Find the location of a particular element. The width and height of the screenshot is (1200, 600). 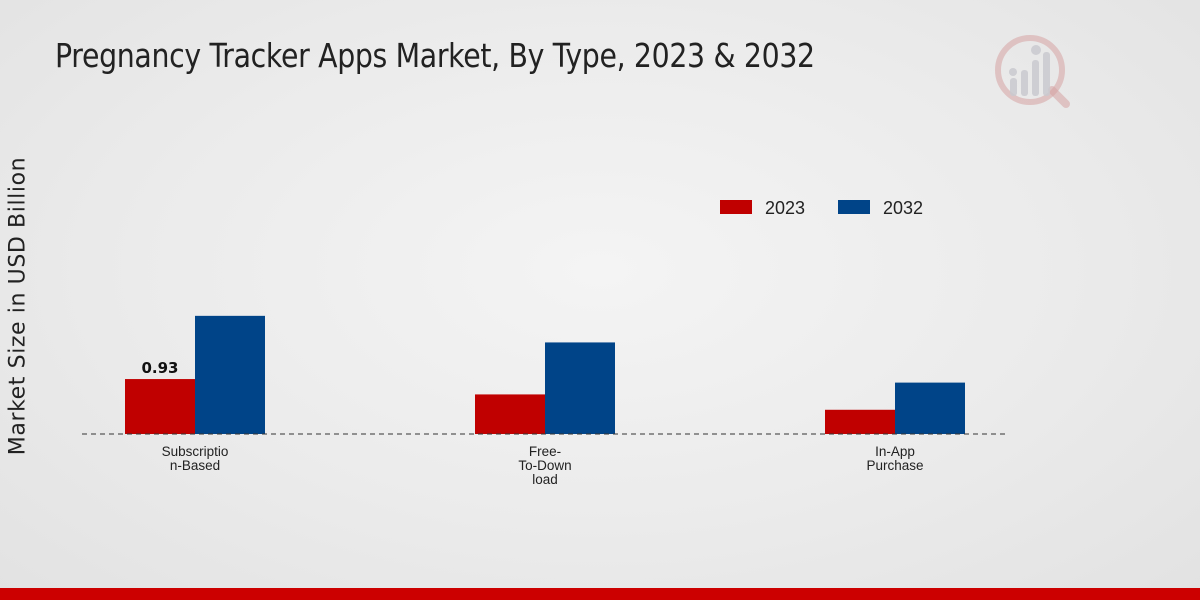

x-tick-label-line: Subscriptio is located at coordinates (195, 451).